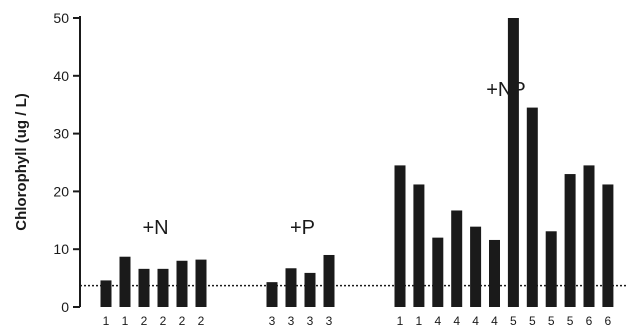  I want to click on y-tick-label: 30, so click(61, 134).